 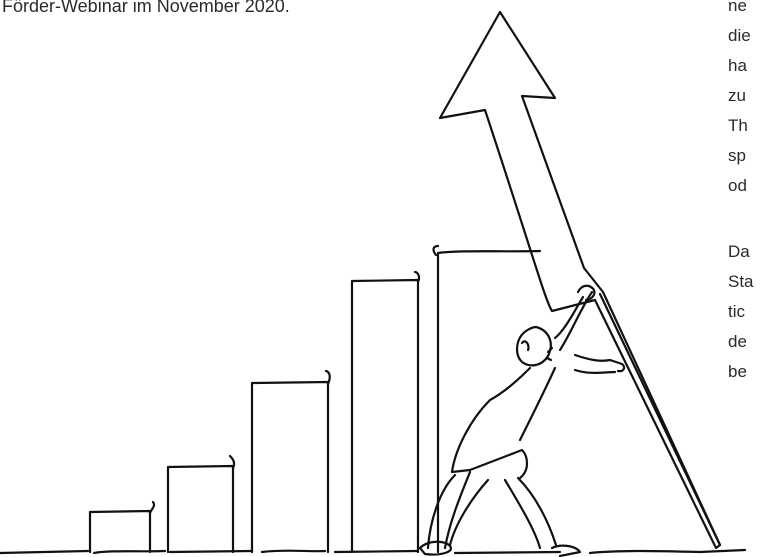 What do you see at coordinates (738, 125) in the screenshot?
I see `text-line: Th` at bounding box center [738, 125].